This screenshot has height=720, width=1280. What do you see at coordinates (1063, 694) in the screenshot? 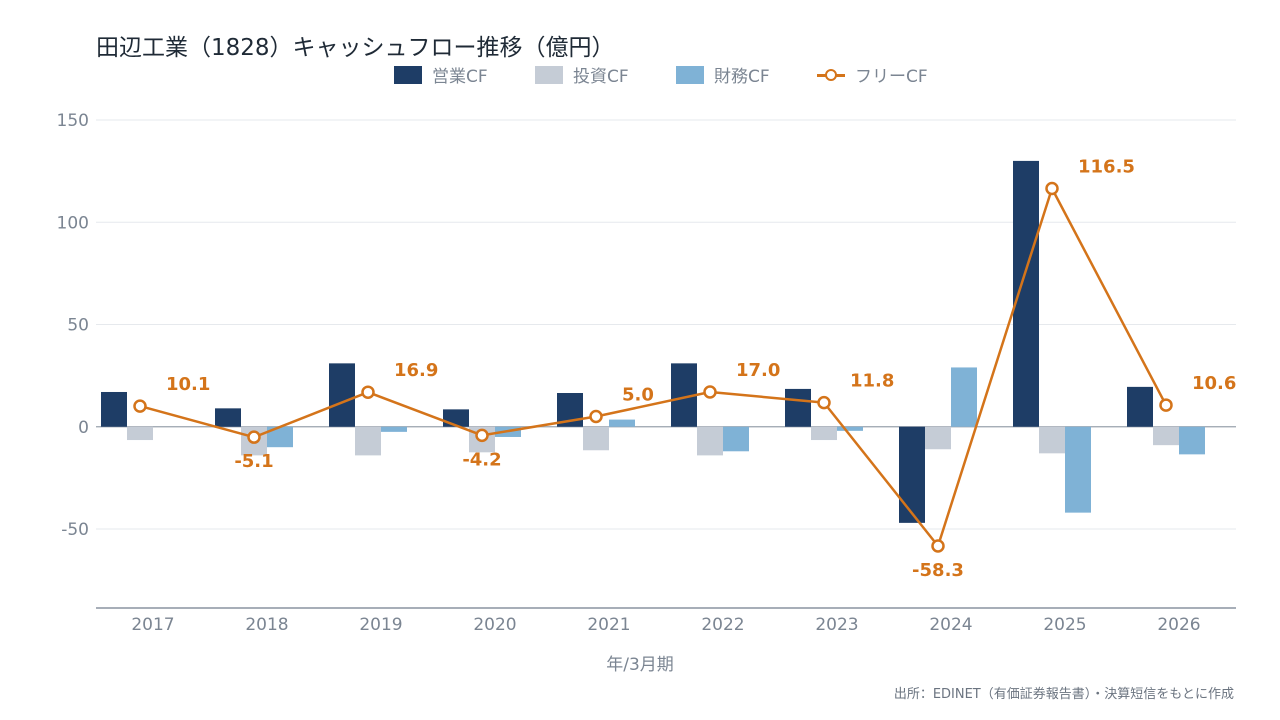
I see `source-note: 出所：EDINET（有価証券報告書）・決算短信をもとに作成` at bounding box center [1063, 694].